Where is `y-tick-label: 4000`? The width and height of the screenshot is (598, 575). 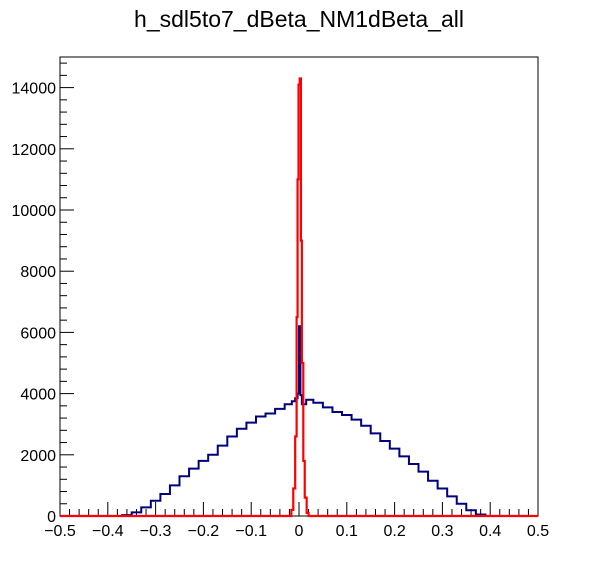
y-tick-label: 4000 is located at coordinates (38, 395).